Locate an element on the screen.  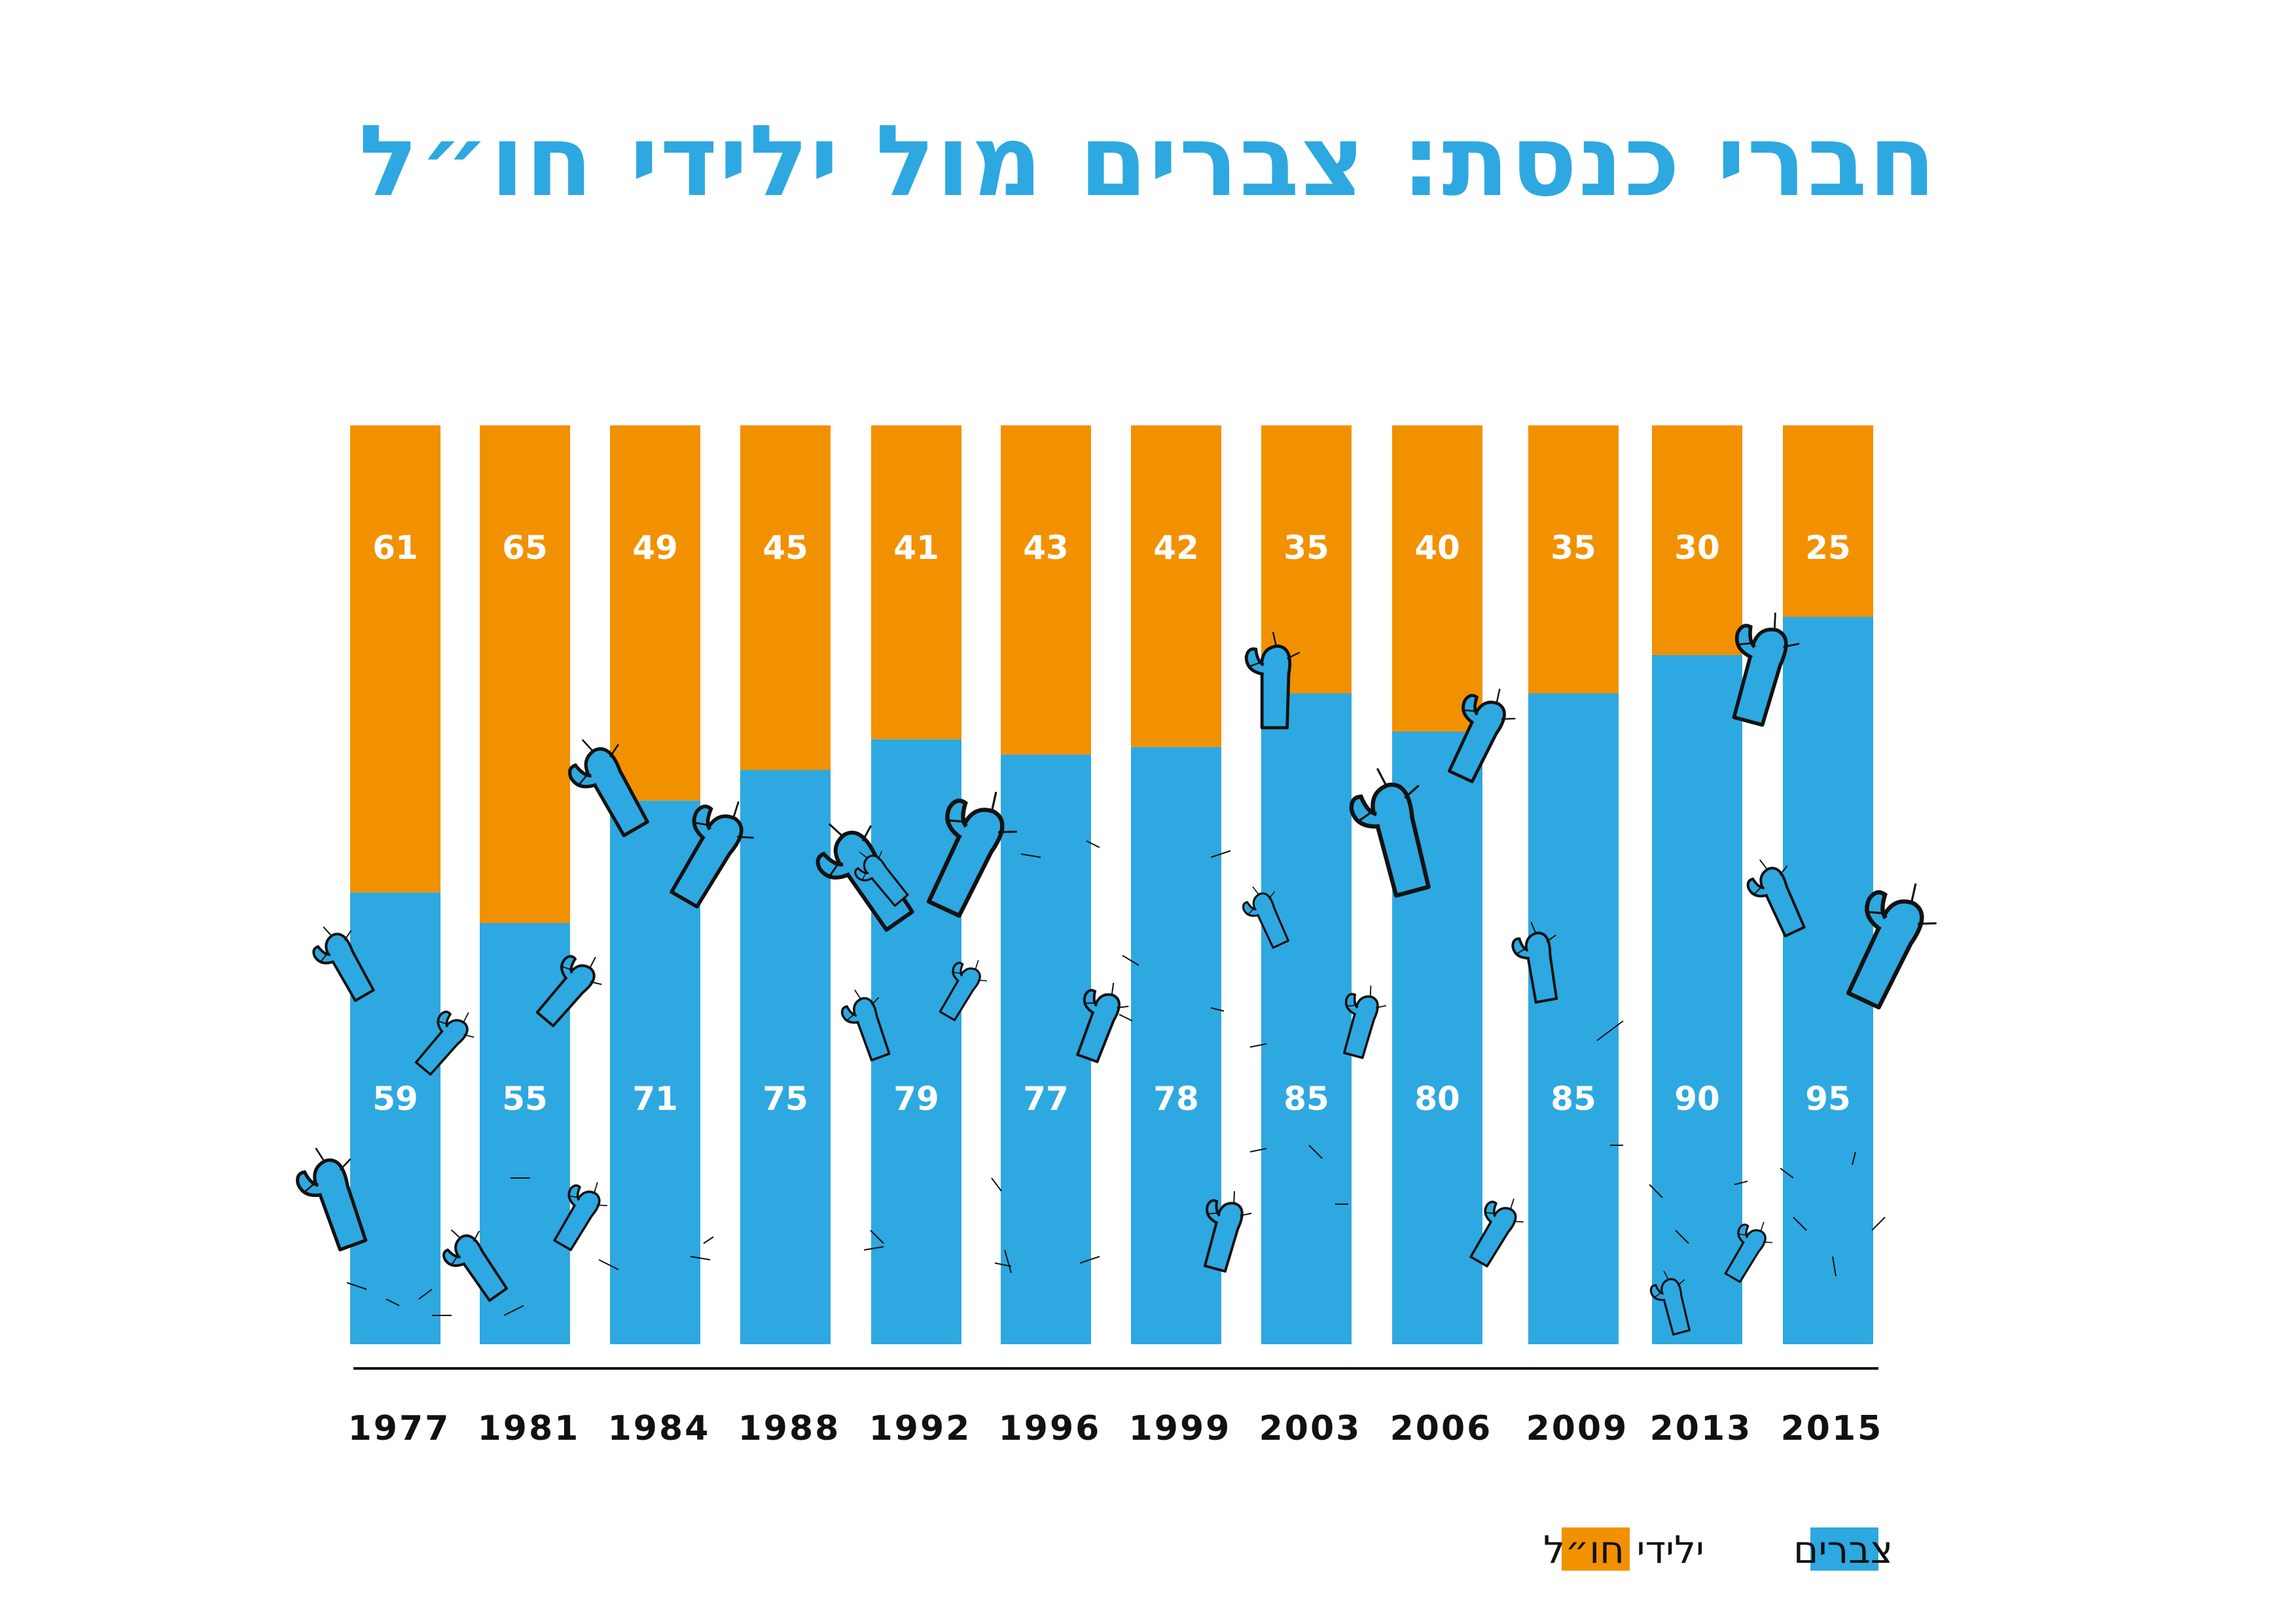
data-label-tsabarim-2003: 85 is located at coordinates (1306, 1099).